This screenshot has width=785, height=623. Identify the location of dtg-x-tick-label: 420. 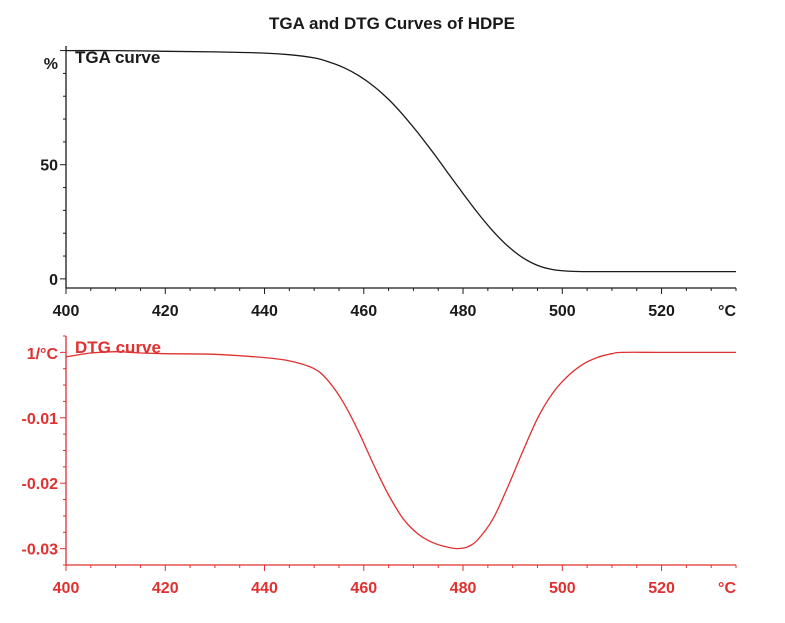
(165, 588).